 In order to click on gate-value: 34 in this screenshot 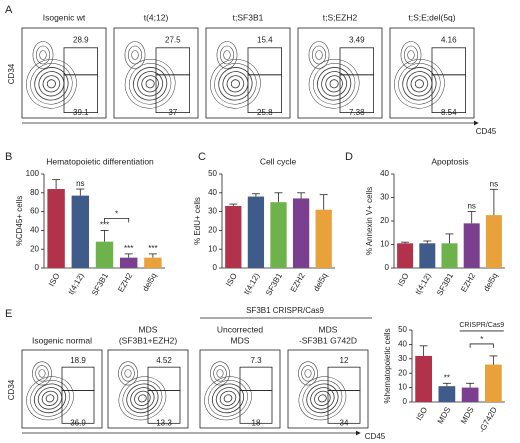, I will do `click(344, 422)`.